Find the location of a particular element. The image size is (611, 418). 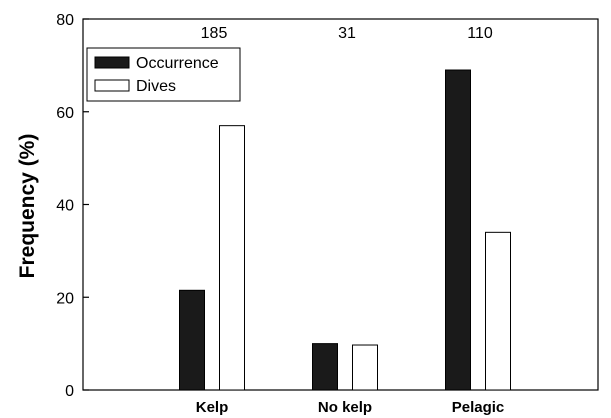

bar-occurrence-pelagic is located at coordinates (458, 230).